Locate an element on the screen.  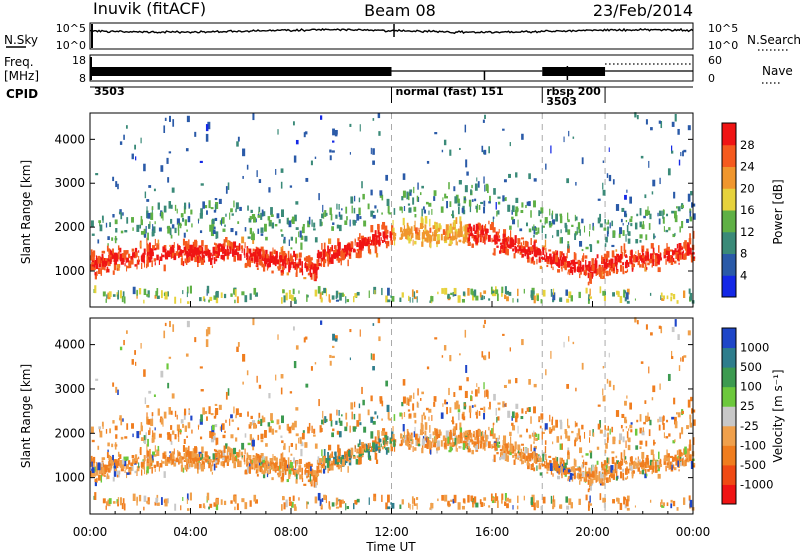
cpid-label: CPID is located at coordinates (22, 94).